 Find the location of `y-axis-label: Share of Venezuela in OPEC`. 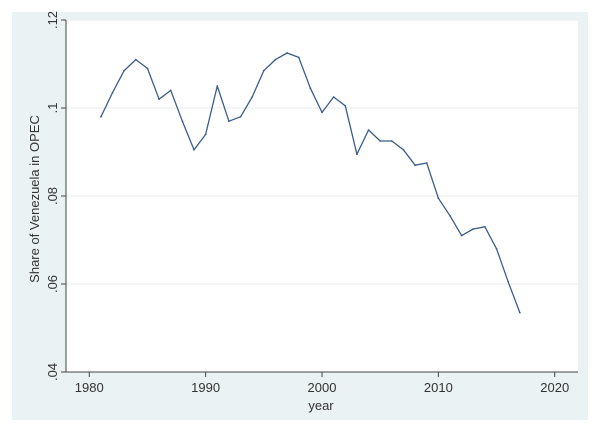

y-axis-label: Share of Venezuela in OPEC is located at coordinates (34, 199).